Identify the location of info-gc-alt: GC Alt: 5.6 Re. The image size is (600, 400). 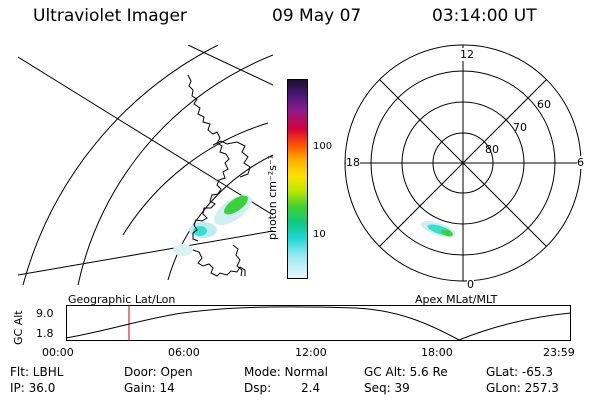
(406, 372).